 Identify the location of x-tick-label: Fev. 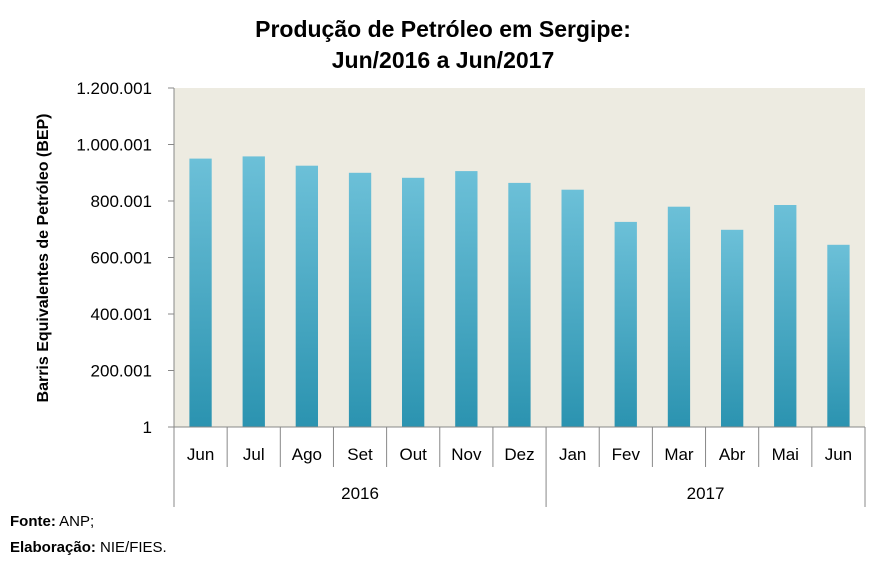
(626, 454).